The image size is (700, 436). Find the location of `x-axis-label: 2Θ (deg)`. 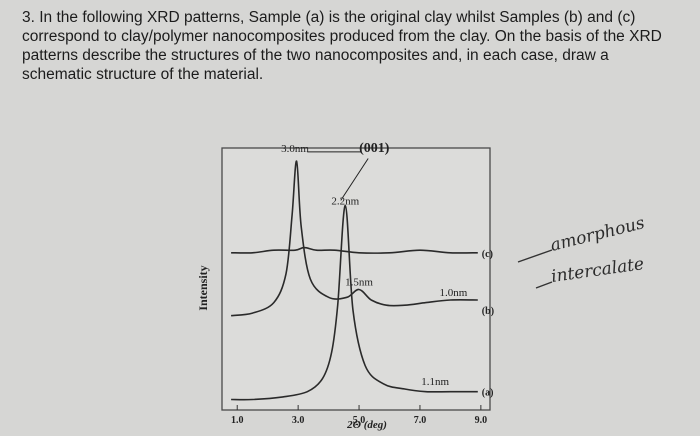

x-axis-label: 2Θ (deg) is located at coordinates (366, 425).